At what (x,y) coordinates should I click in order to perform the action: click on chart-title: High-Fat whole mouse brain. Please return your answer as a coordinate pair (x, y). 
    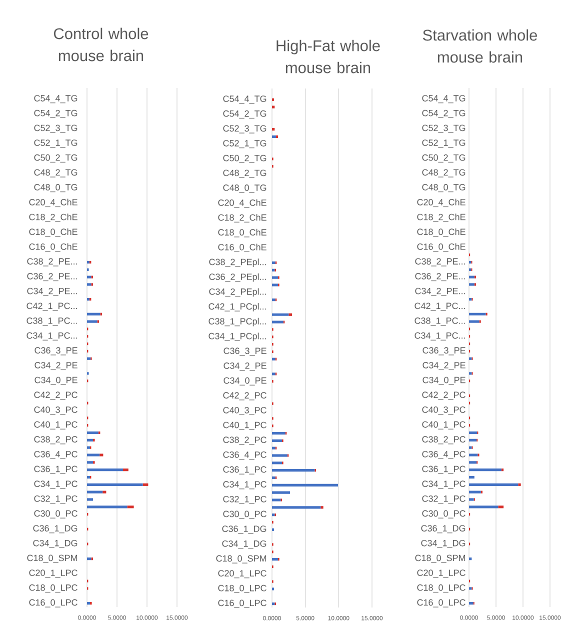
    Looking at the image, I should click on (328, 57).